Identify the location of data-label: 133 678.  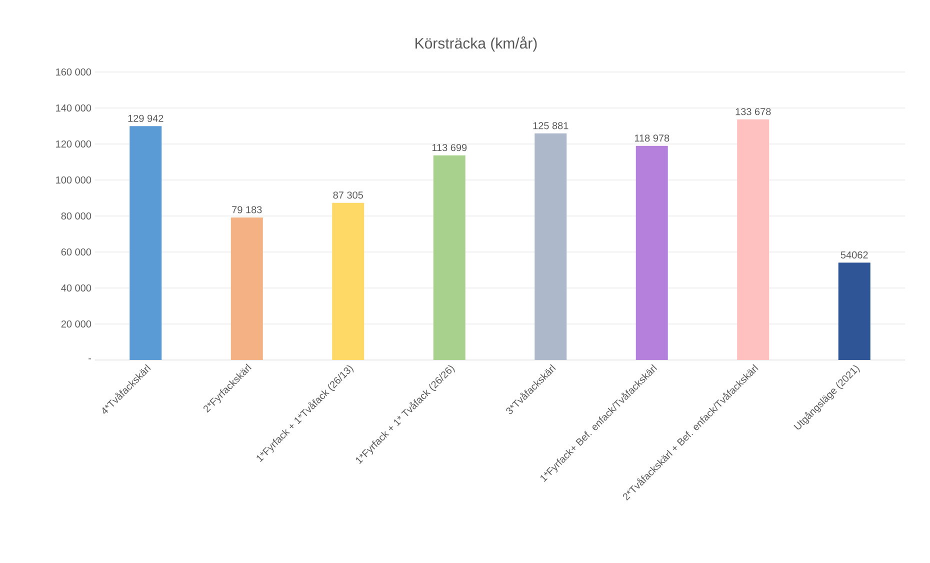
(753, 112).